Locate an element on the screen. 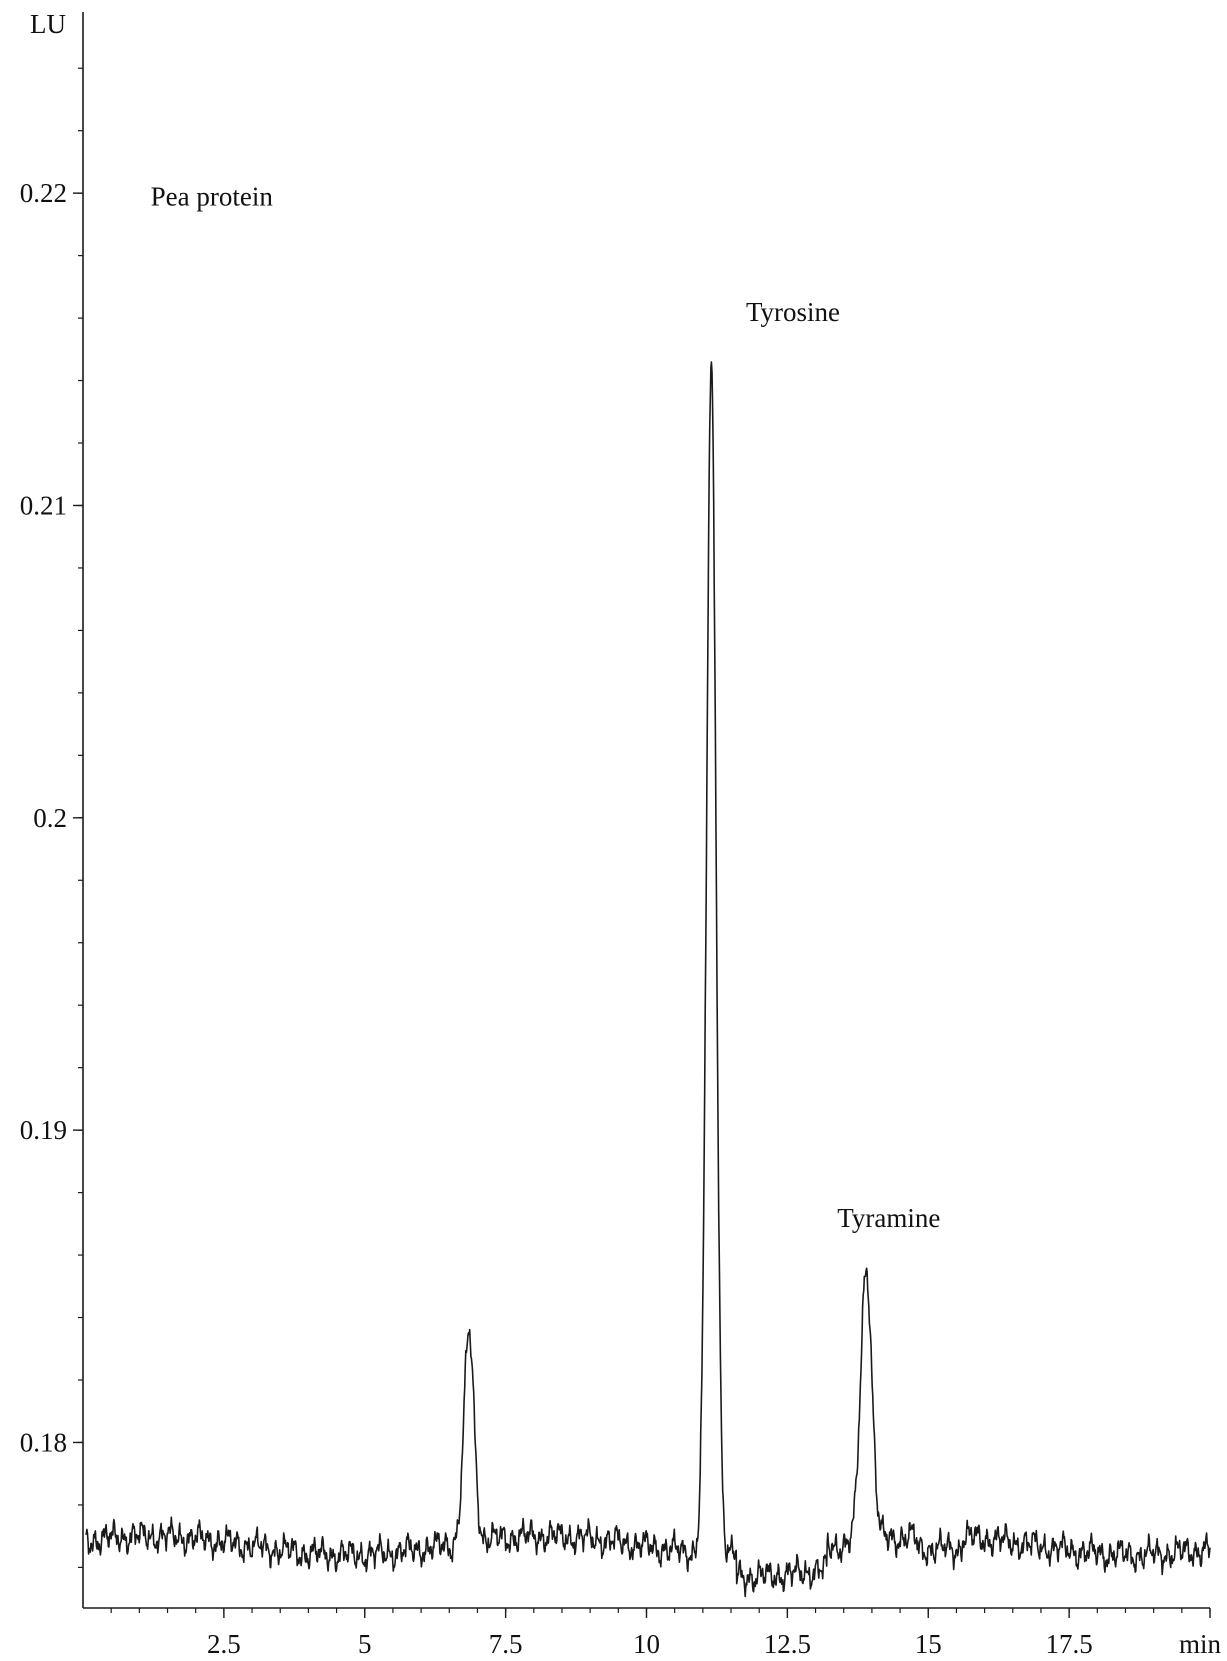  y-tick-label: 0.18 is located at coordinates (43, 1442).